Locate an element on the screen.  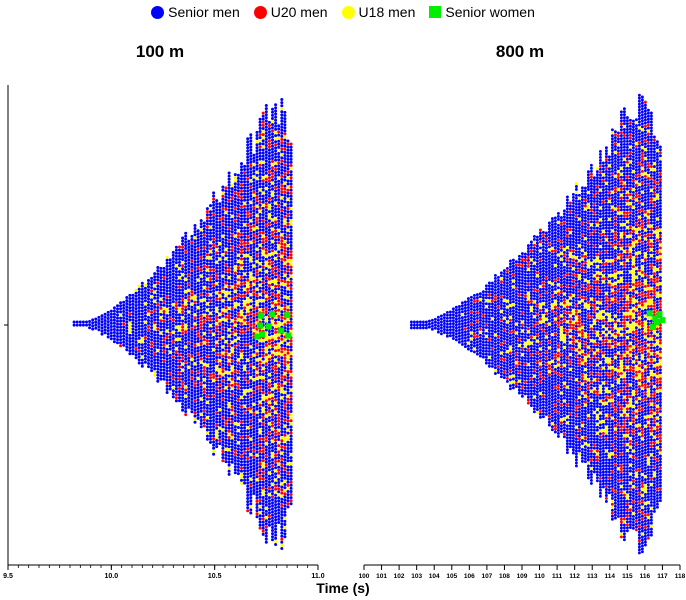
legend-item-u18-men: U18 men is located at coordinates (378, 12).